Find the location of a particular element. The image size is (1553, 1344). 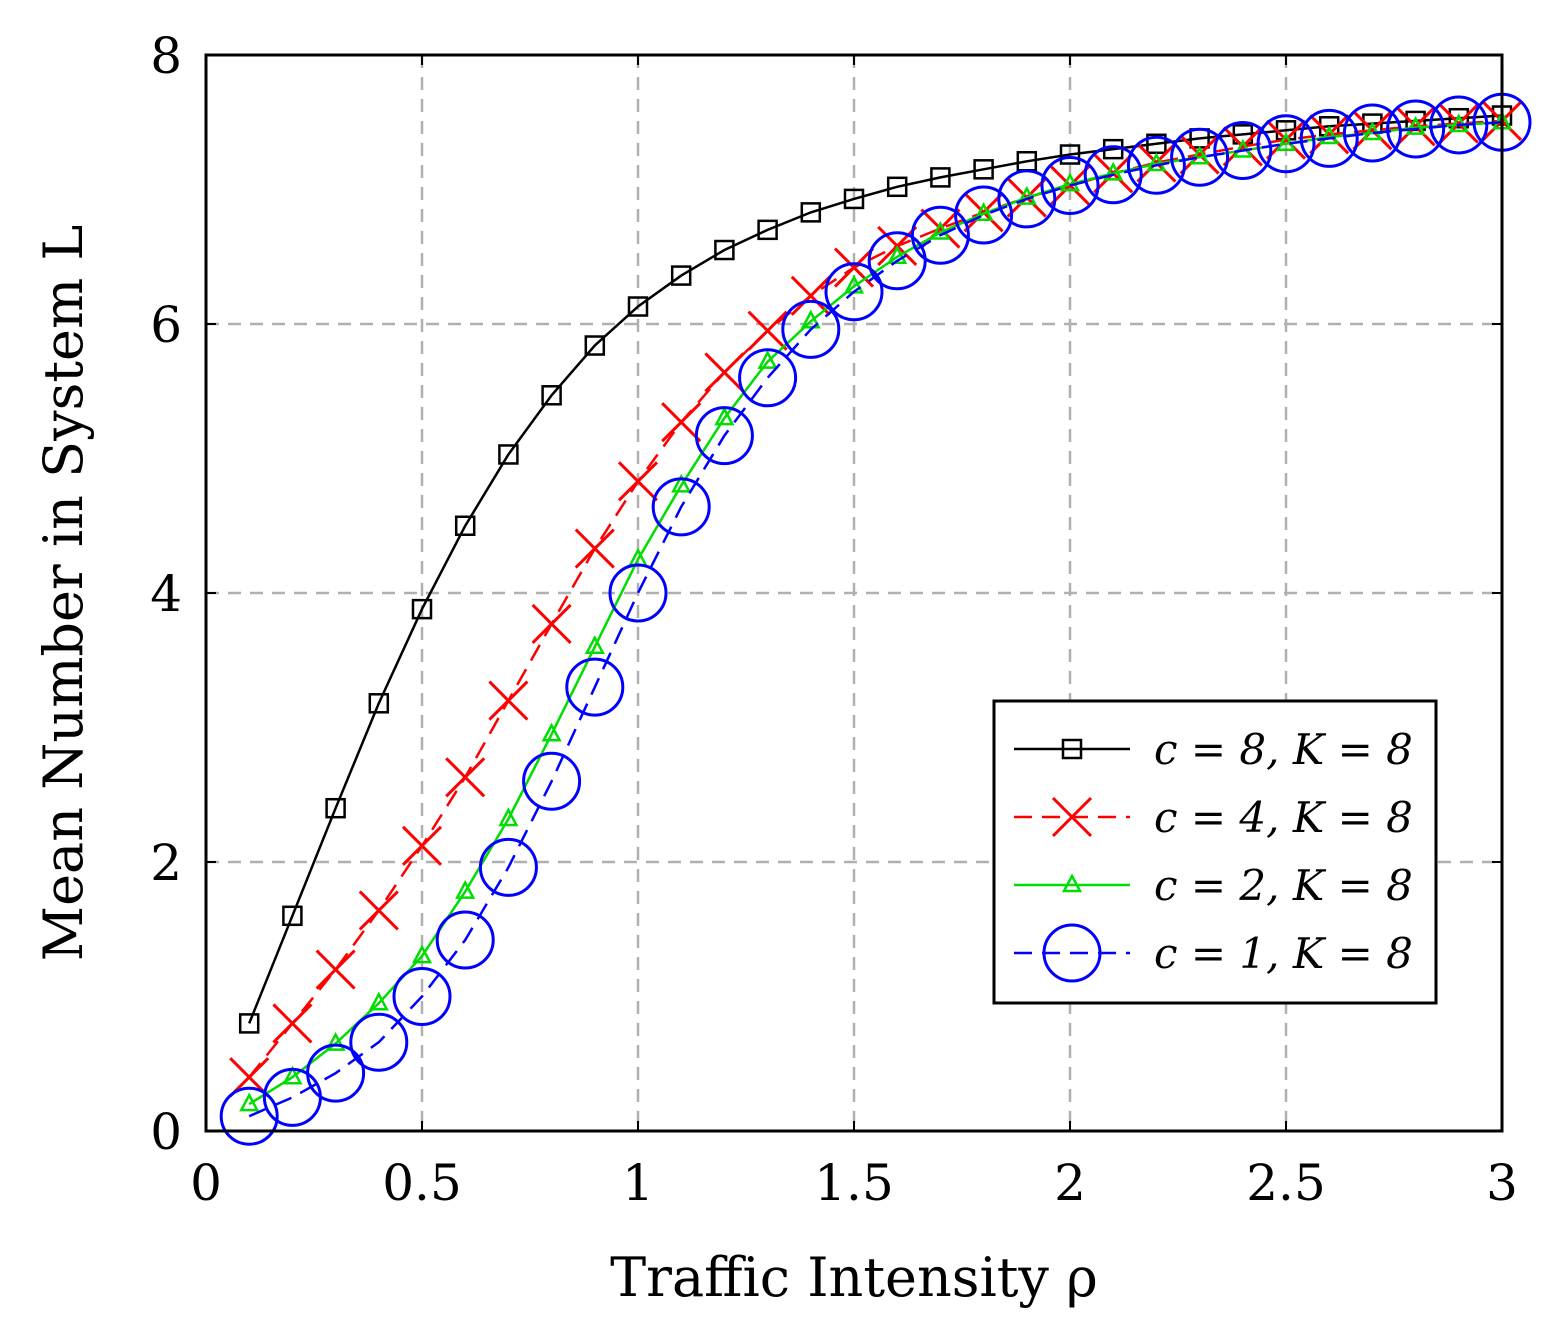

y-tick-label: 0 is located at coordinates (166, 1132).